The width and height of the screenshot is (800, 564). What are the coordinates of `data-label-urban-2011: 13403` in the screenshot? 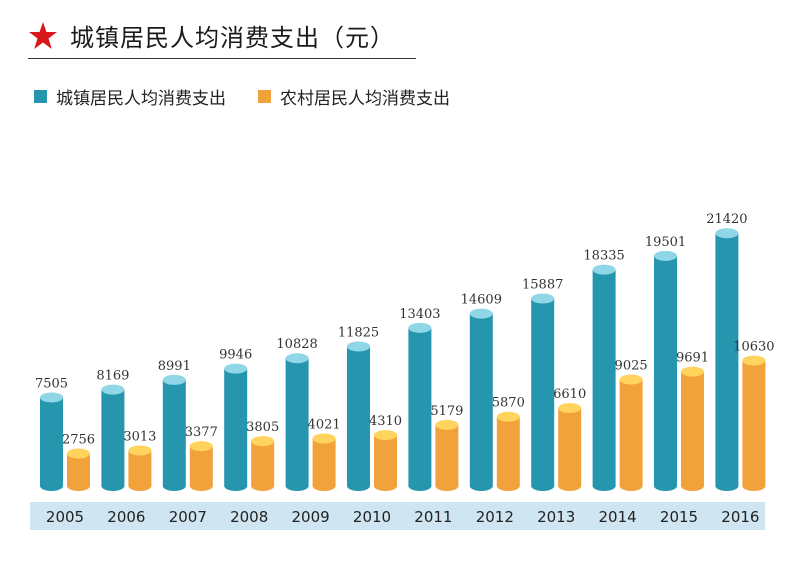 It's located at (419, 314).